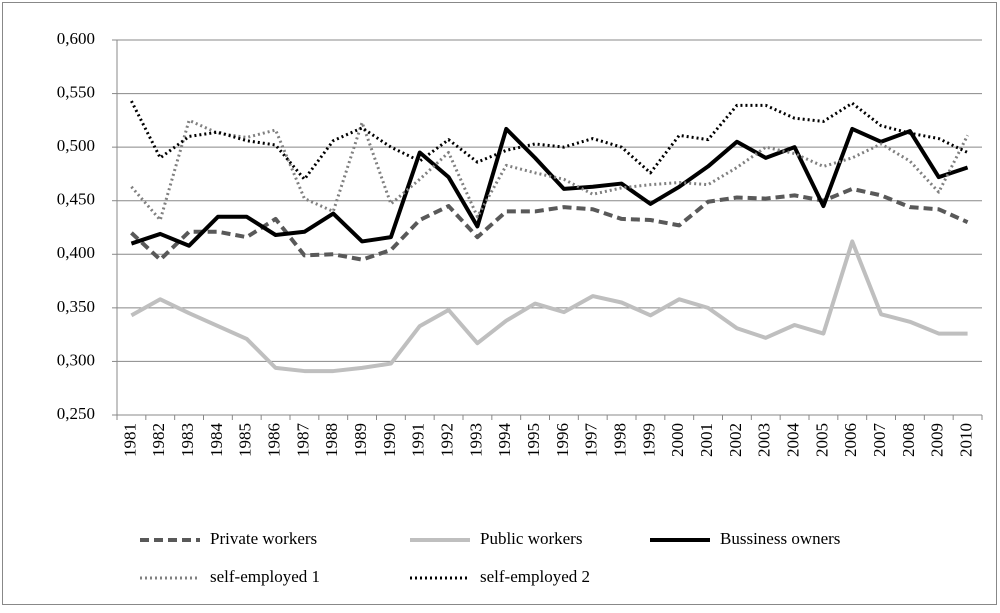 This screenshot has height=613, width=1000. Describe the element at coordinates (76, 91) in the screenshot. I see `y-tick-label: 0,550` at that location.